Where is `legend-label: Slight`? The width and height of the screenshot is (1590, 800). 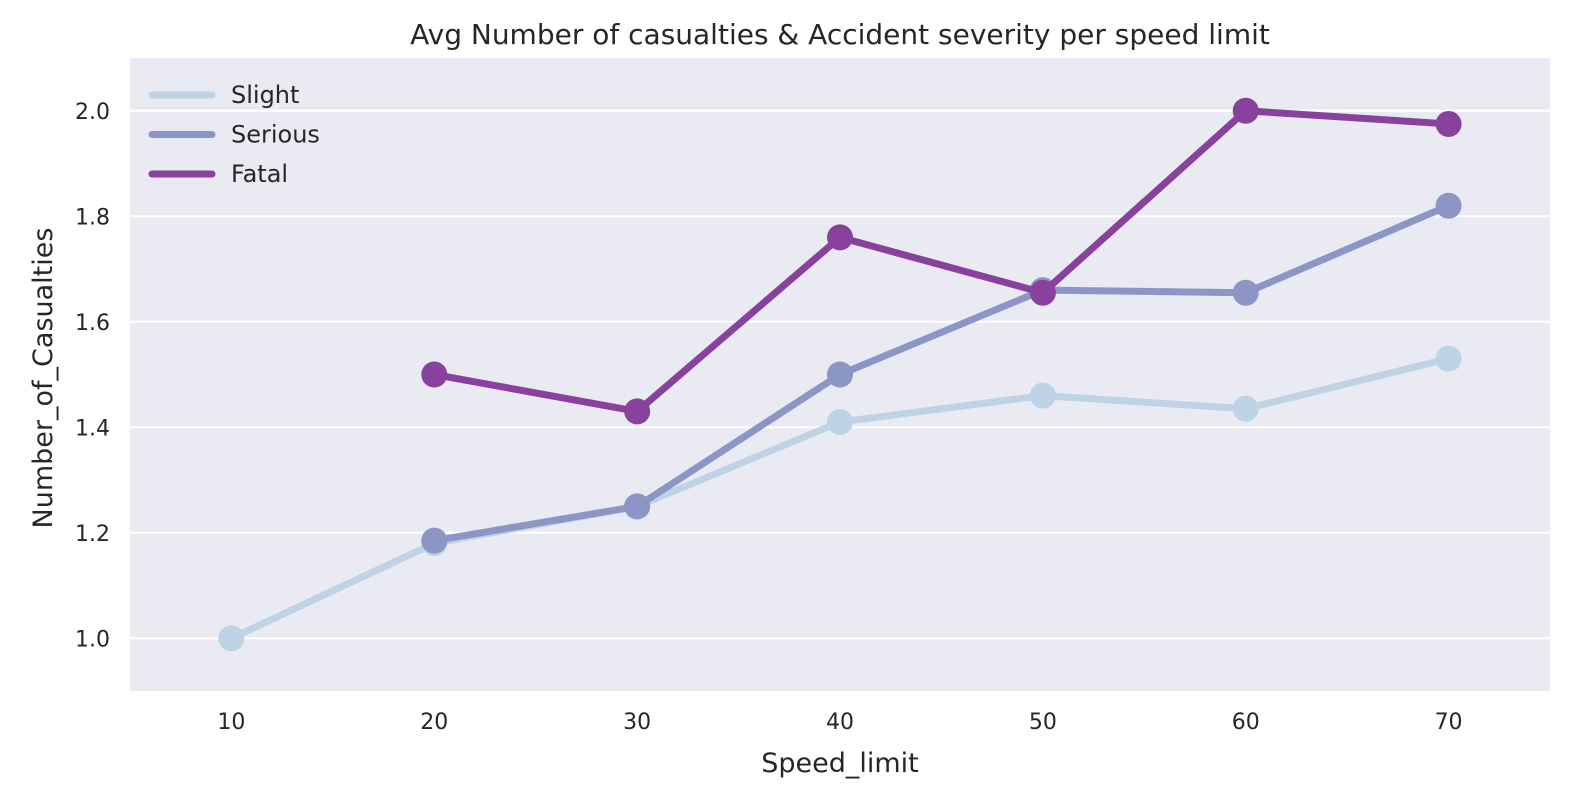 legend-label: Slight is located at coordinates (265, 95).